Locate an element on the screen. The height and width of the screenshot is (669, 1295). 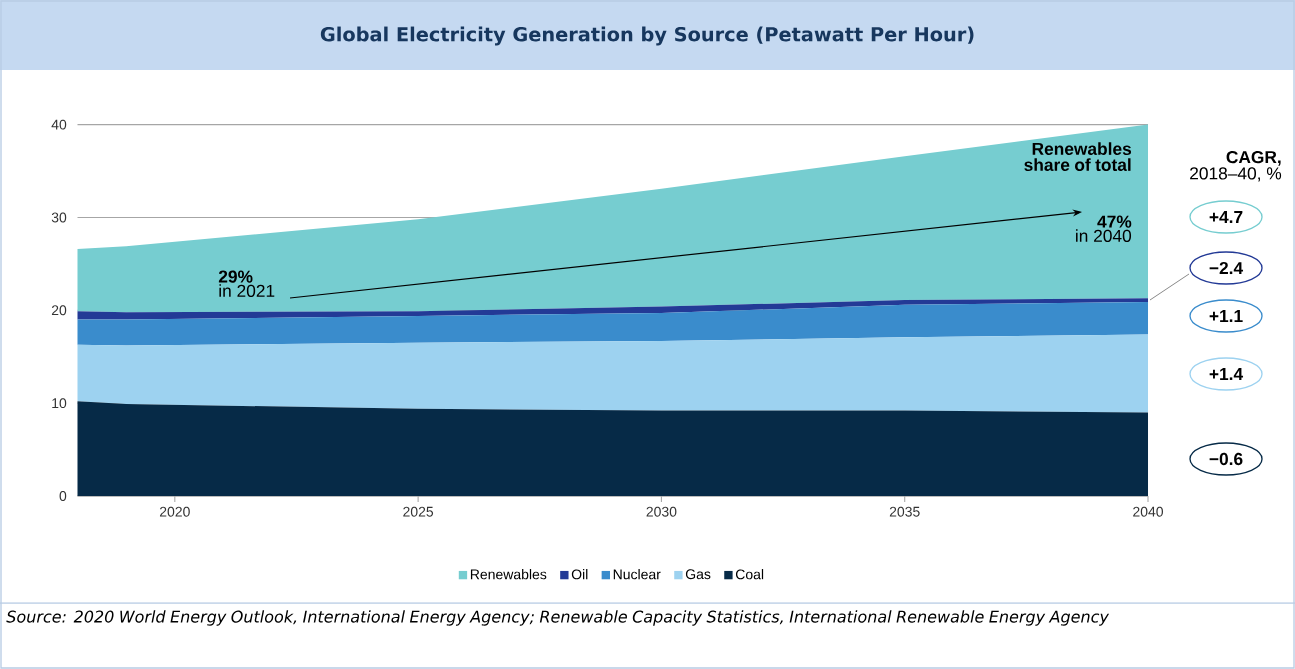
y-tick-label: 10 is located at coordinates (59, 403).